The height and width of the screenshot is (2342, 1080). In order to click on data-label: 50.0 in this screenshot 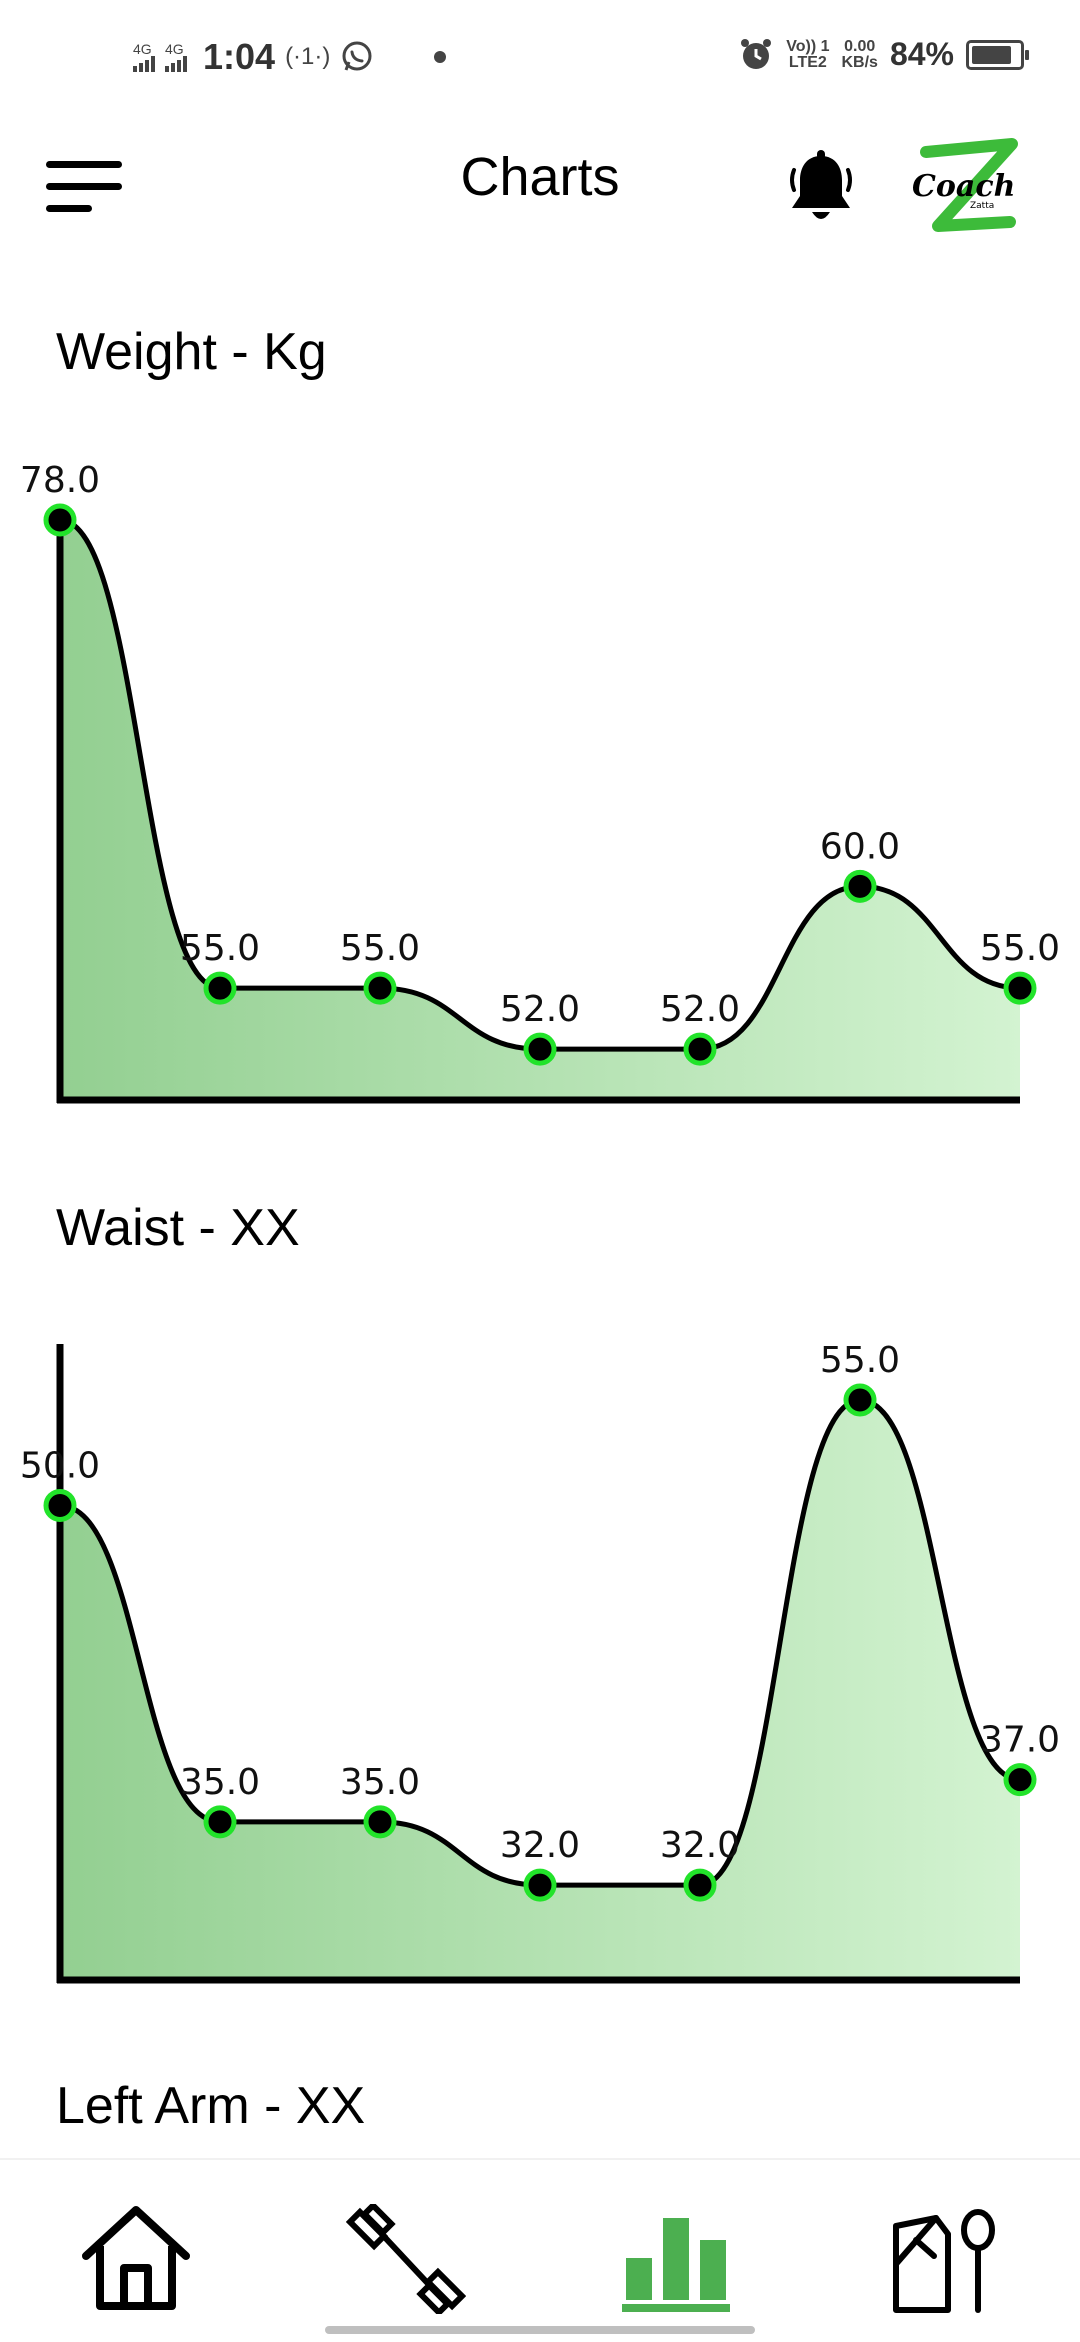, I will do `click(60, 1465)`.